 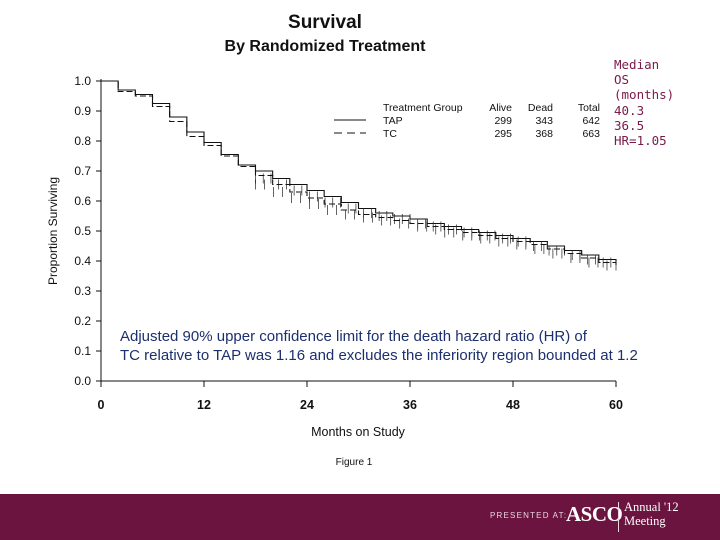 I want to click on y-tick-label: 0.8, so click(x=82, y=141).